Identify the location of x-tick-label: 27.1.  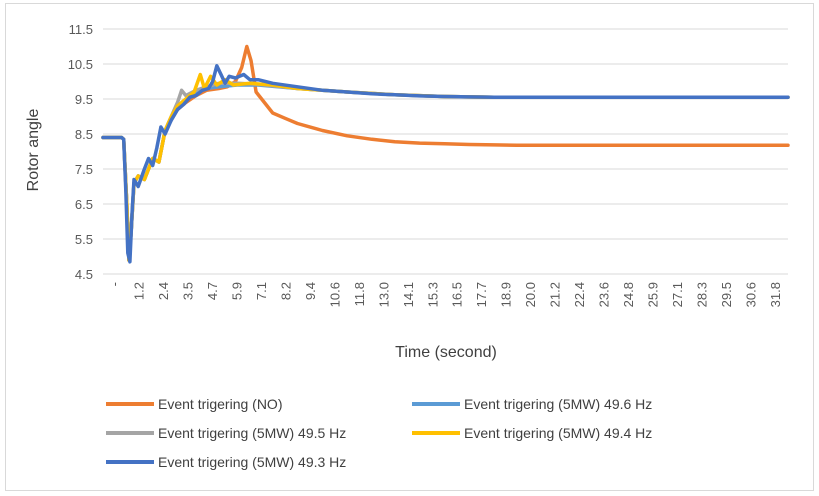
(677, 294).